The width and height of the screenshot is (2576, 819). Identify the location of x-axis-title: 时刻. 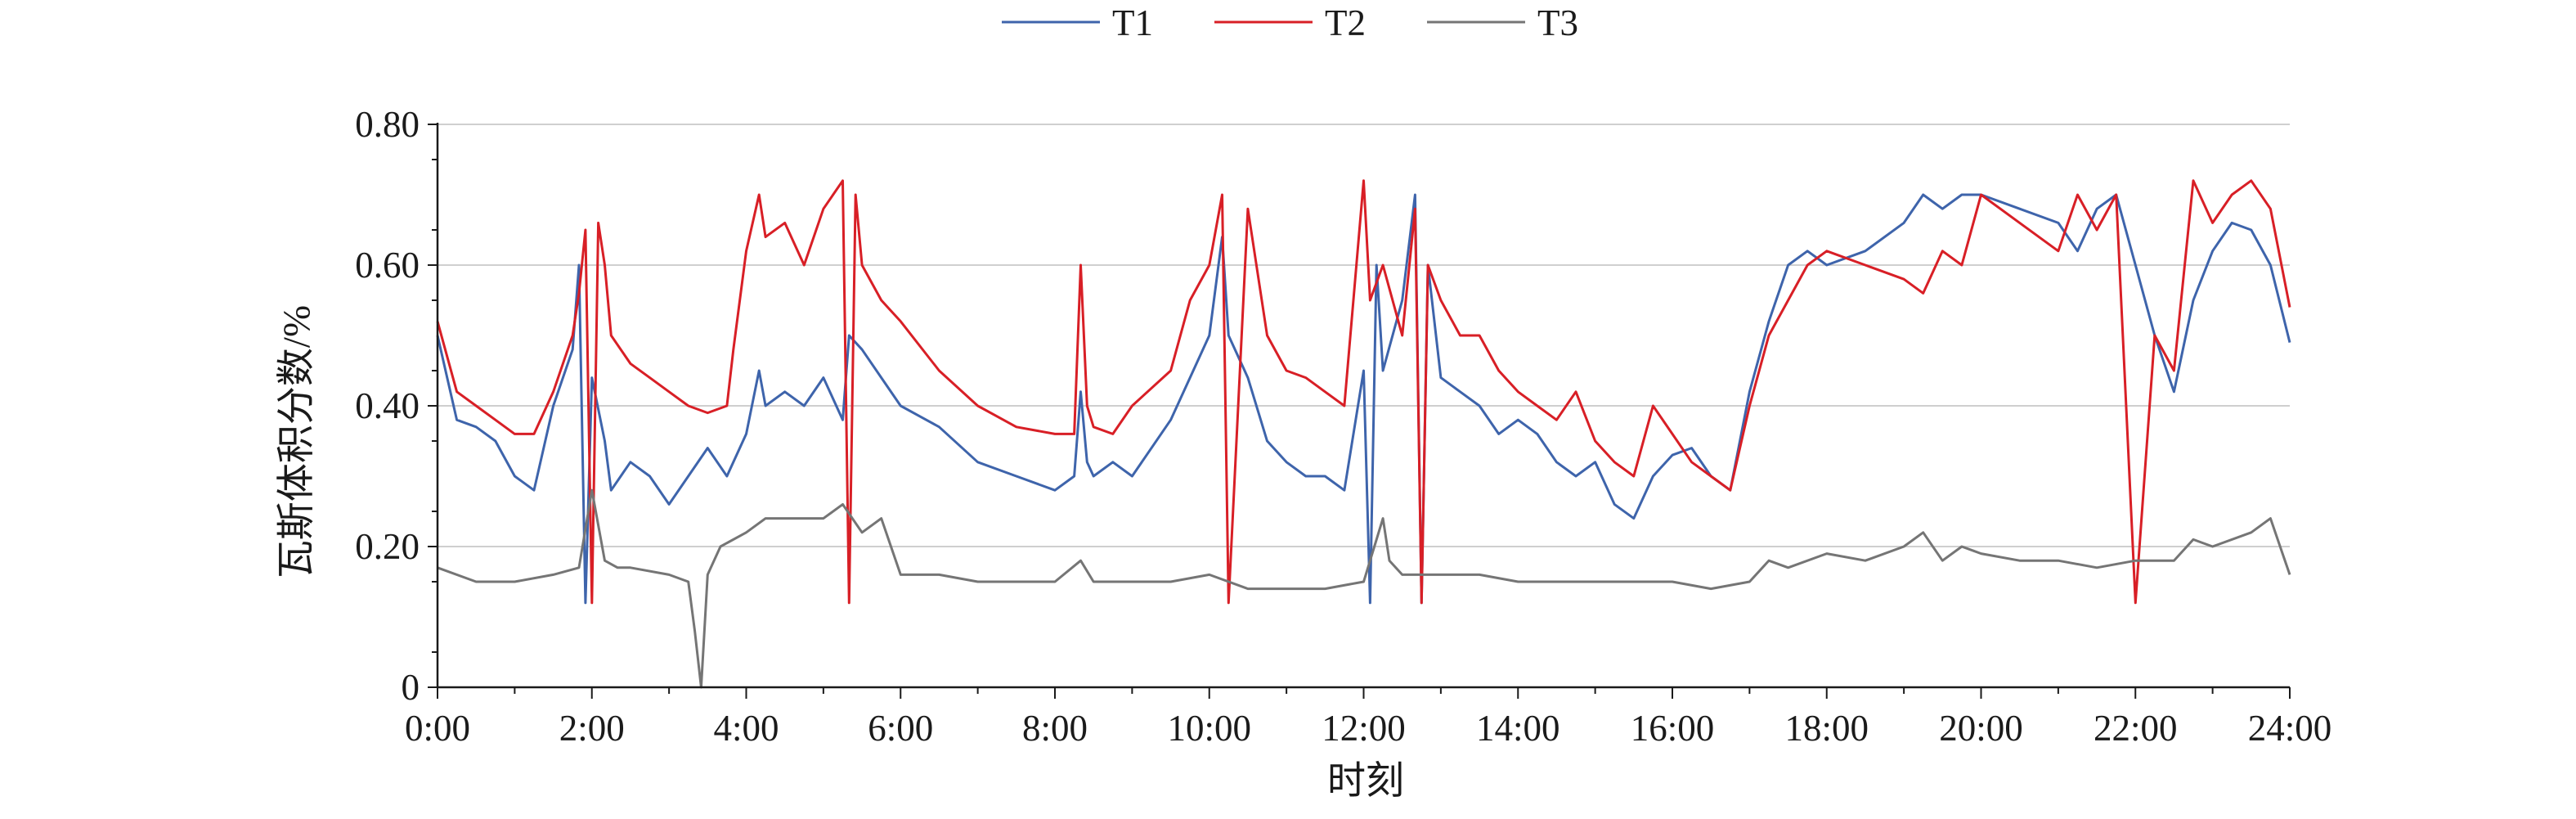
(1366, 782).